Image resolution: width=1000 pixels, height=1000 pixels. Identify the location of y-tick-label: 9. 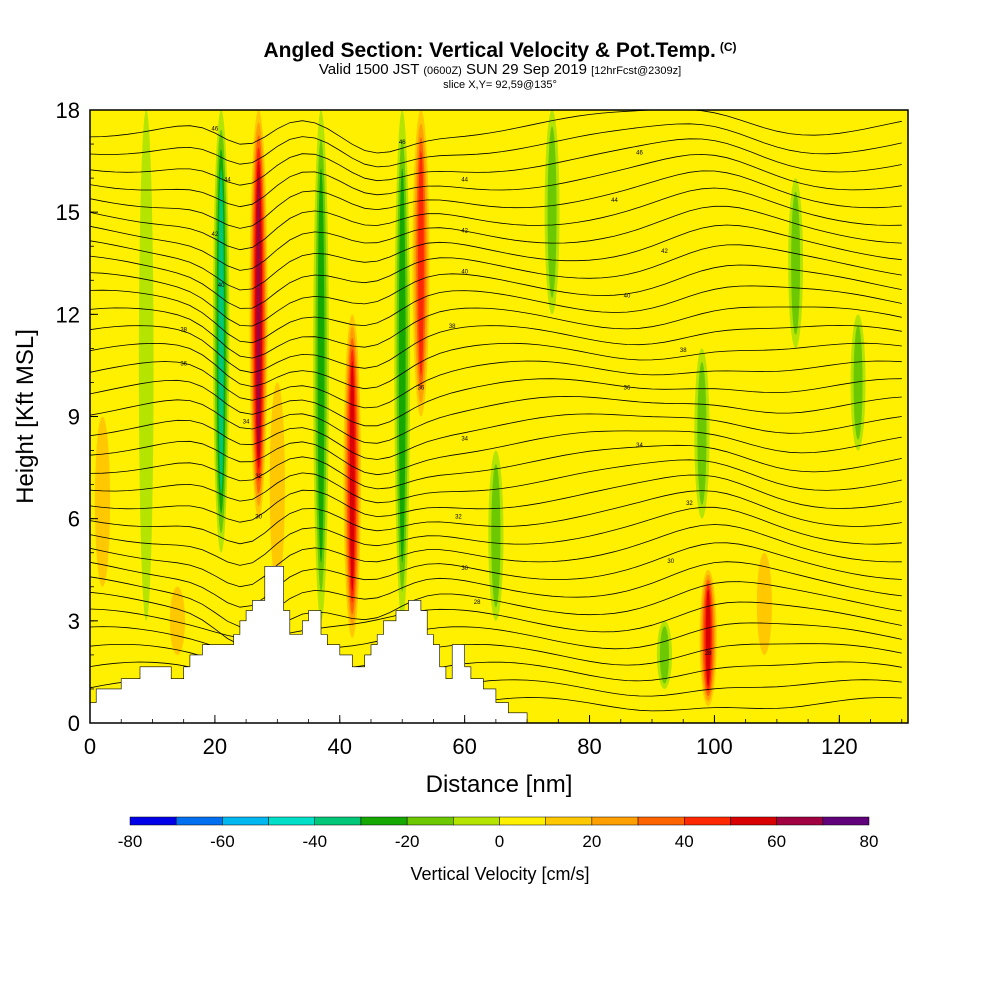
(74, 417).